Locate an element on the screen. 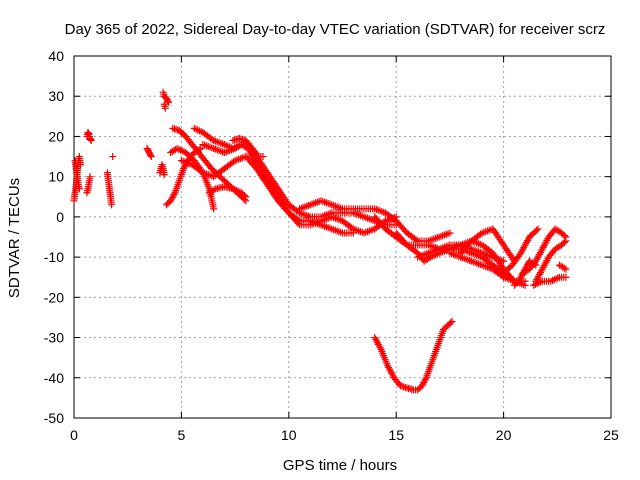  y-tick-label: -10 is located at coordinates (54, 257).